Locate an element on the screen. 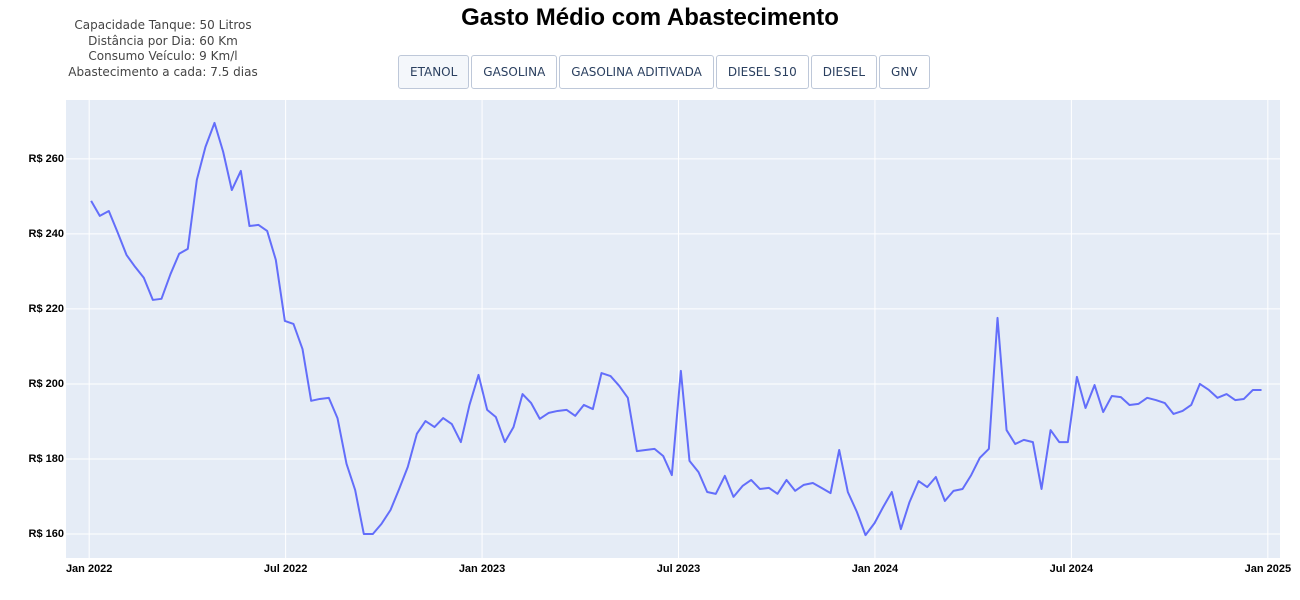 The image size is (1300, 600). x-tick-label: Jul 2022 is located at coordinates (285, 569).